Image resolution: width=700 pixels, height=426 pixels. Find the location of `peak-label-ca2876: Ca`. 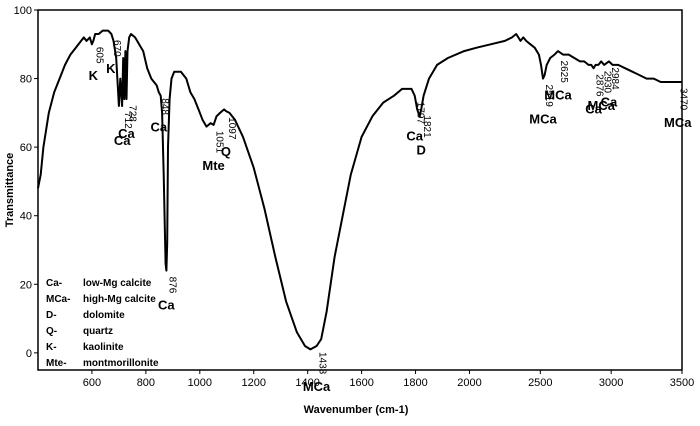

peak-label-ca2876: Ca is located at coordinates (593, 108).